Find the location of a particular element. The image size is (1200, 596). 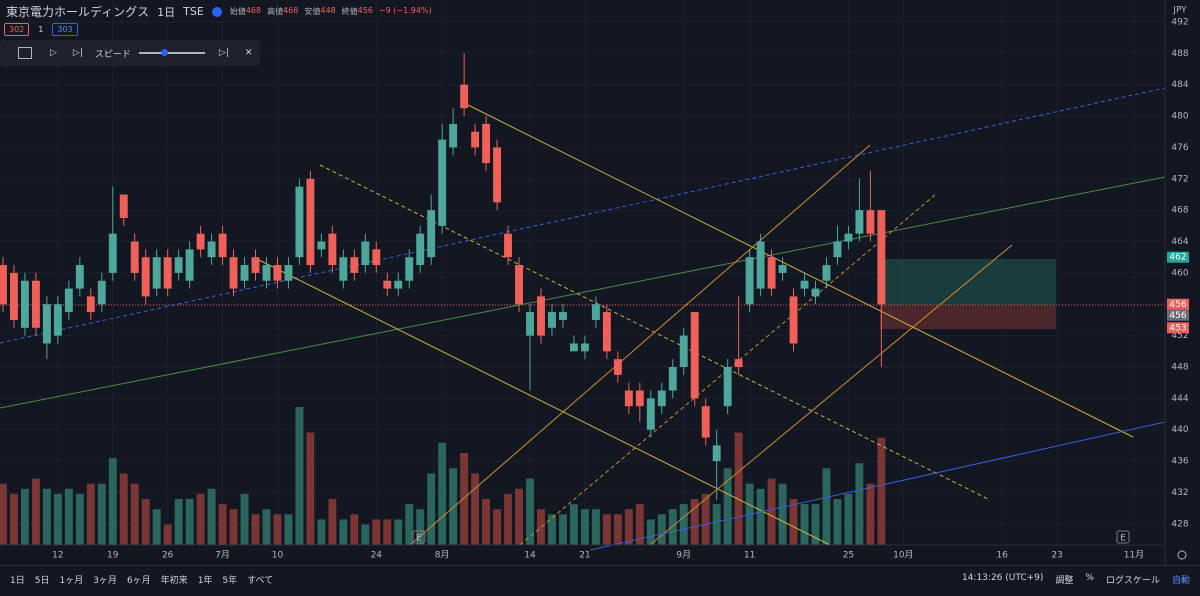

y-tick-label: 452 is located at coordinates (1179, 336).